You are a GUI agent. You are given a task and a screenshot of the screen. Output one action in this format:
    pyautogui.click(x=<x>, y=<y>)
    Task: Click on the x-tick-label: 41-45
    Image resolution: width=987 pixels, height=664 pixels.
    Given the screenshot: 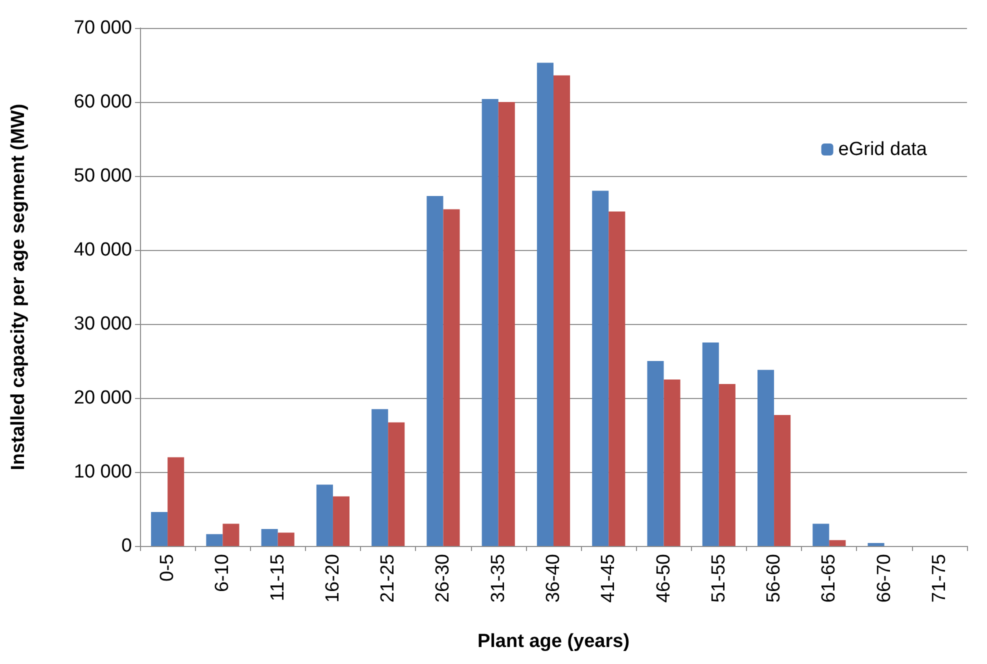 What is the action you would take?
    pyautogui.click(x=609, y=578)
    